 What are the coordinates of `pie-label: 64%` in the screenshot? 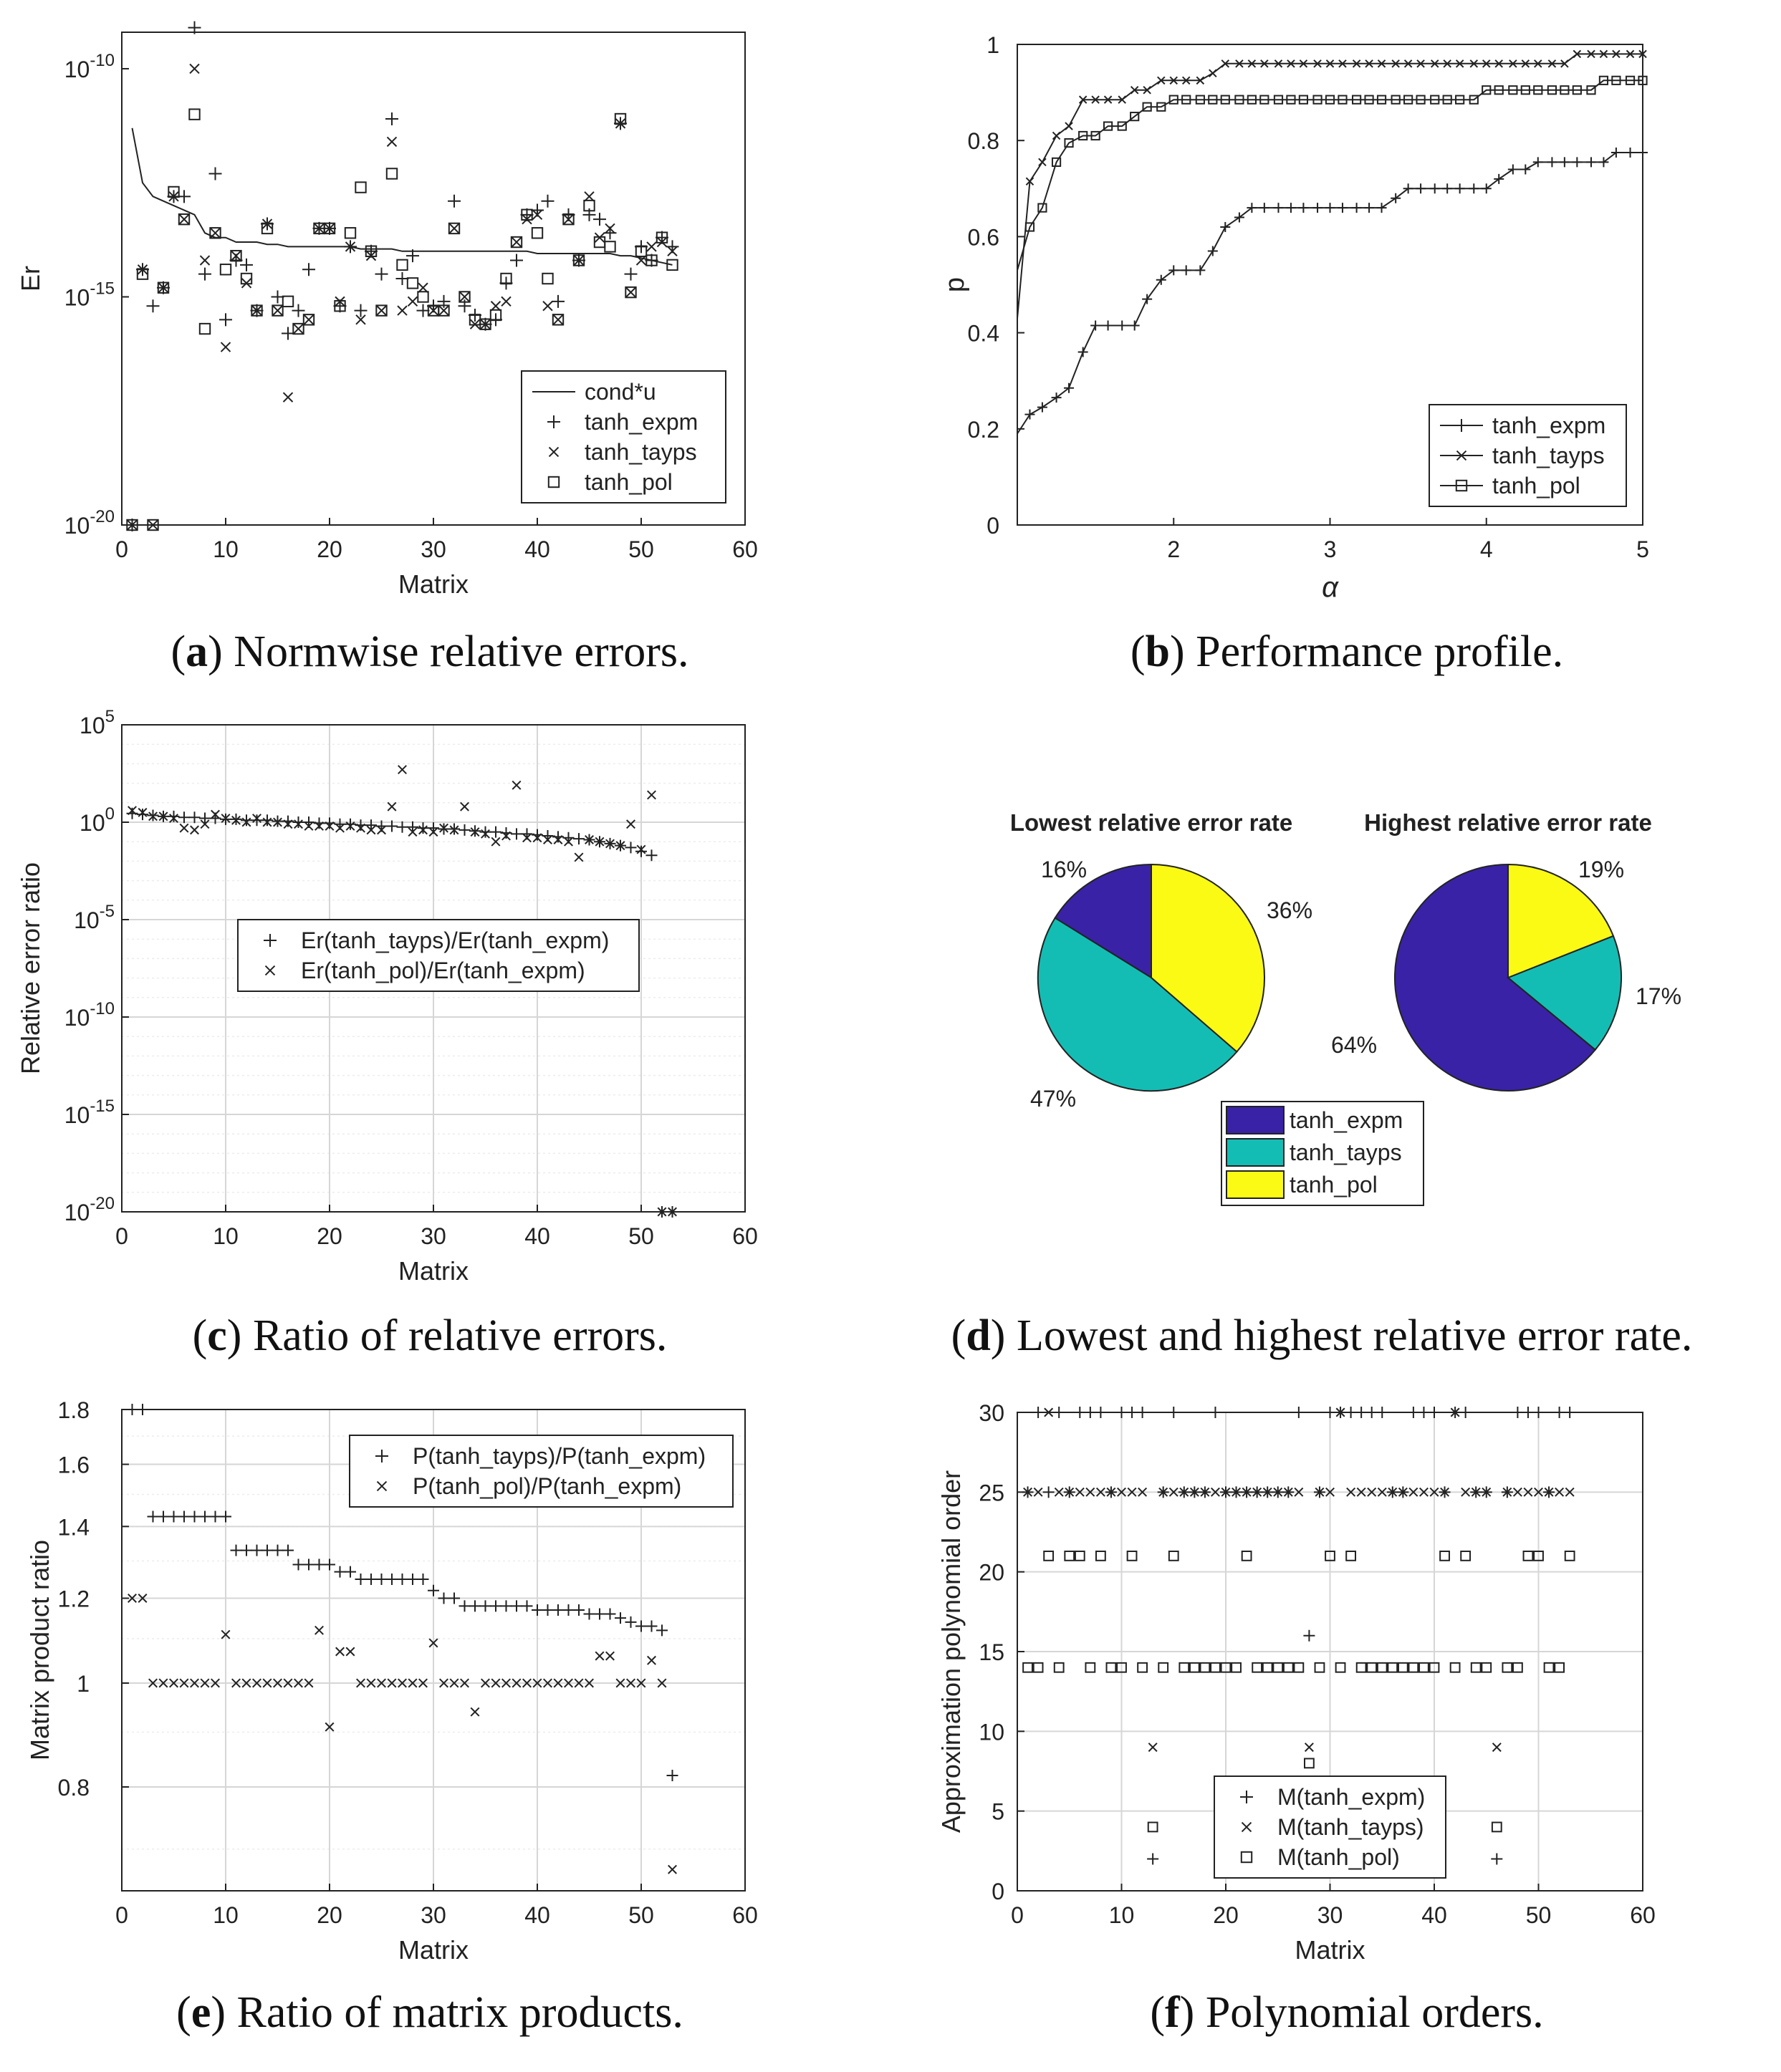 It's located at (1354, 1045).